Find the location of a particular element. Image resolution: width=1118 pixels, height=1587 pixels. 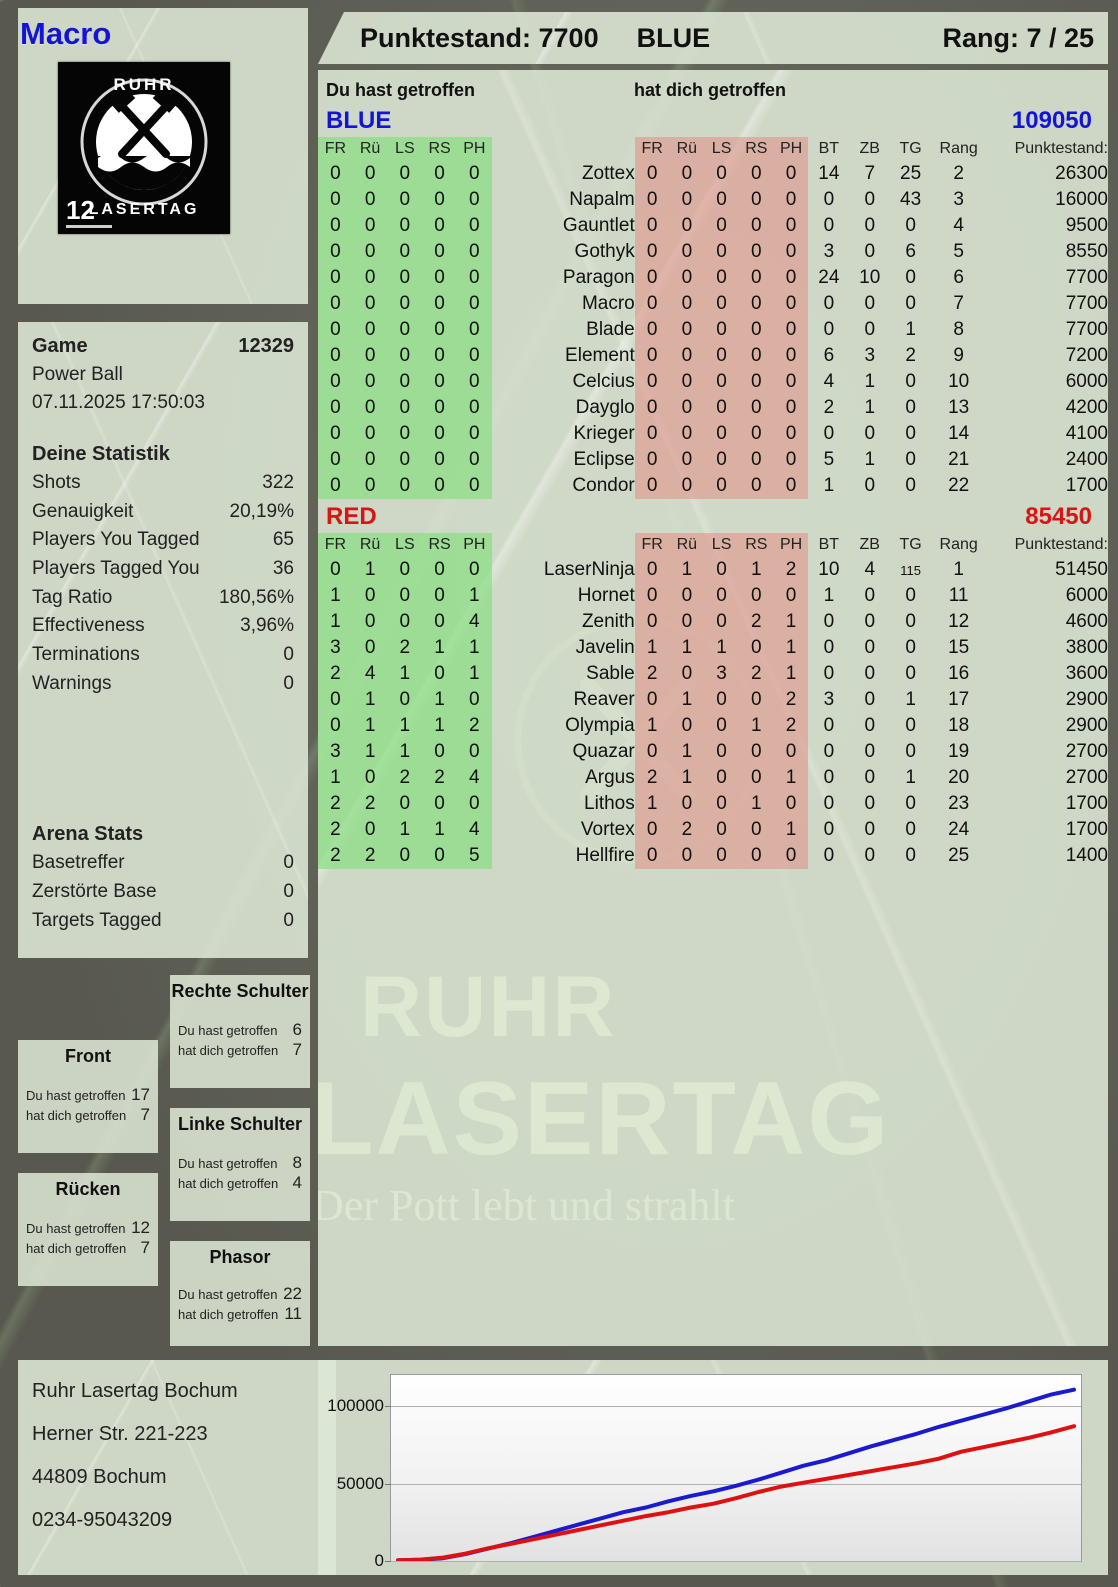

table-row: 0 0 0 0 0 Krieger 0 0 0 0 0 0 0 0 14 4100 is located at coordinates (713, 434).